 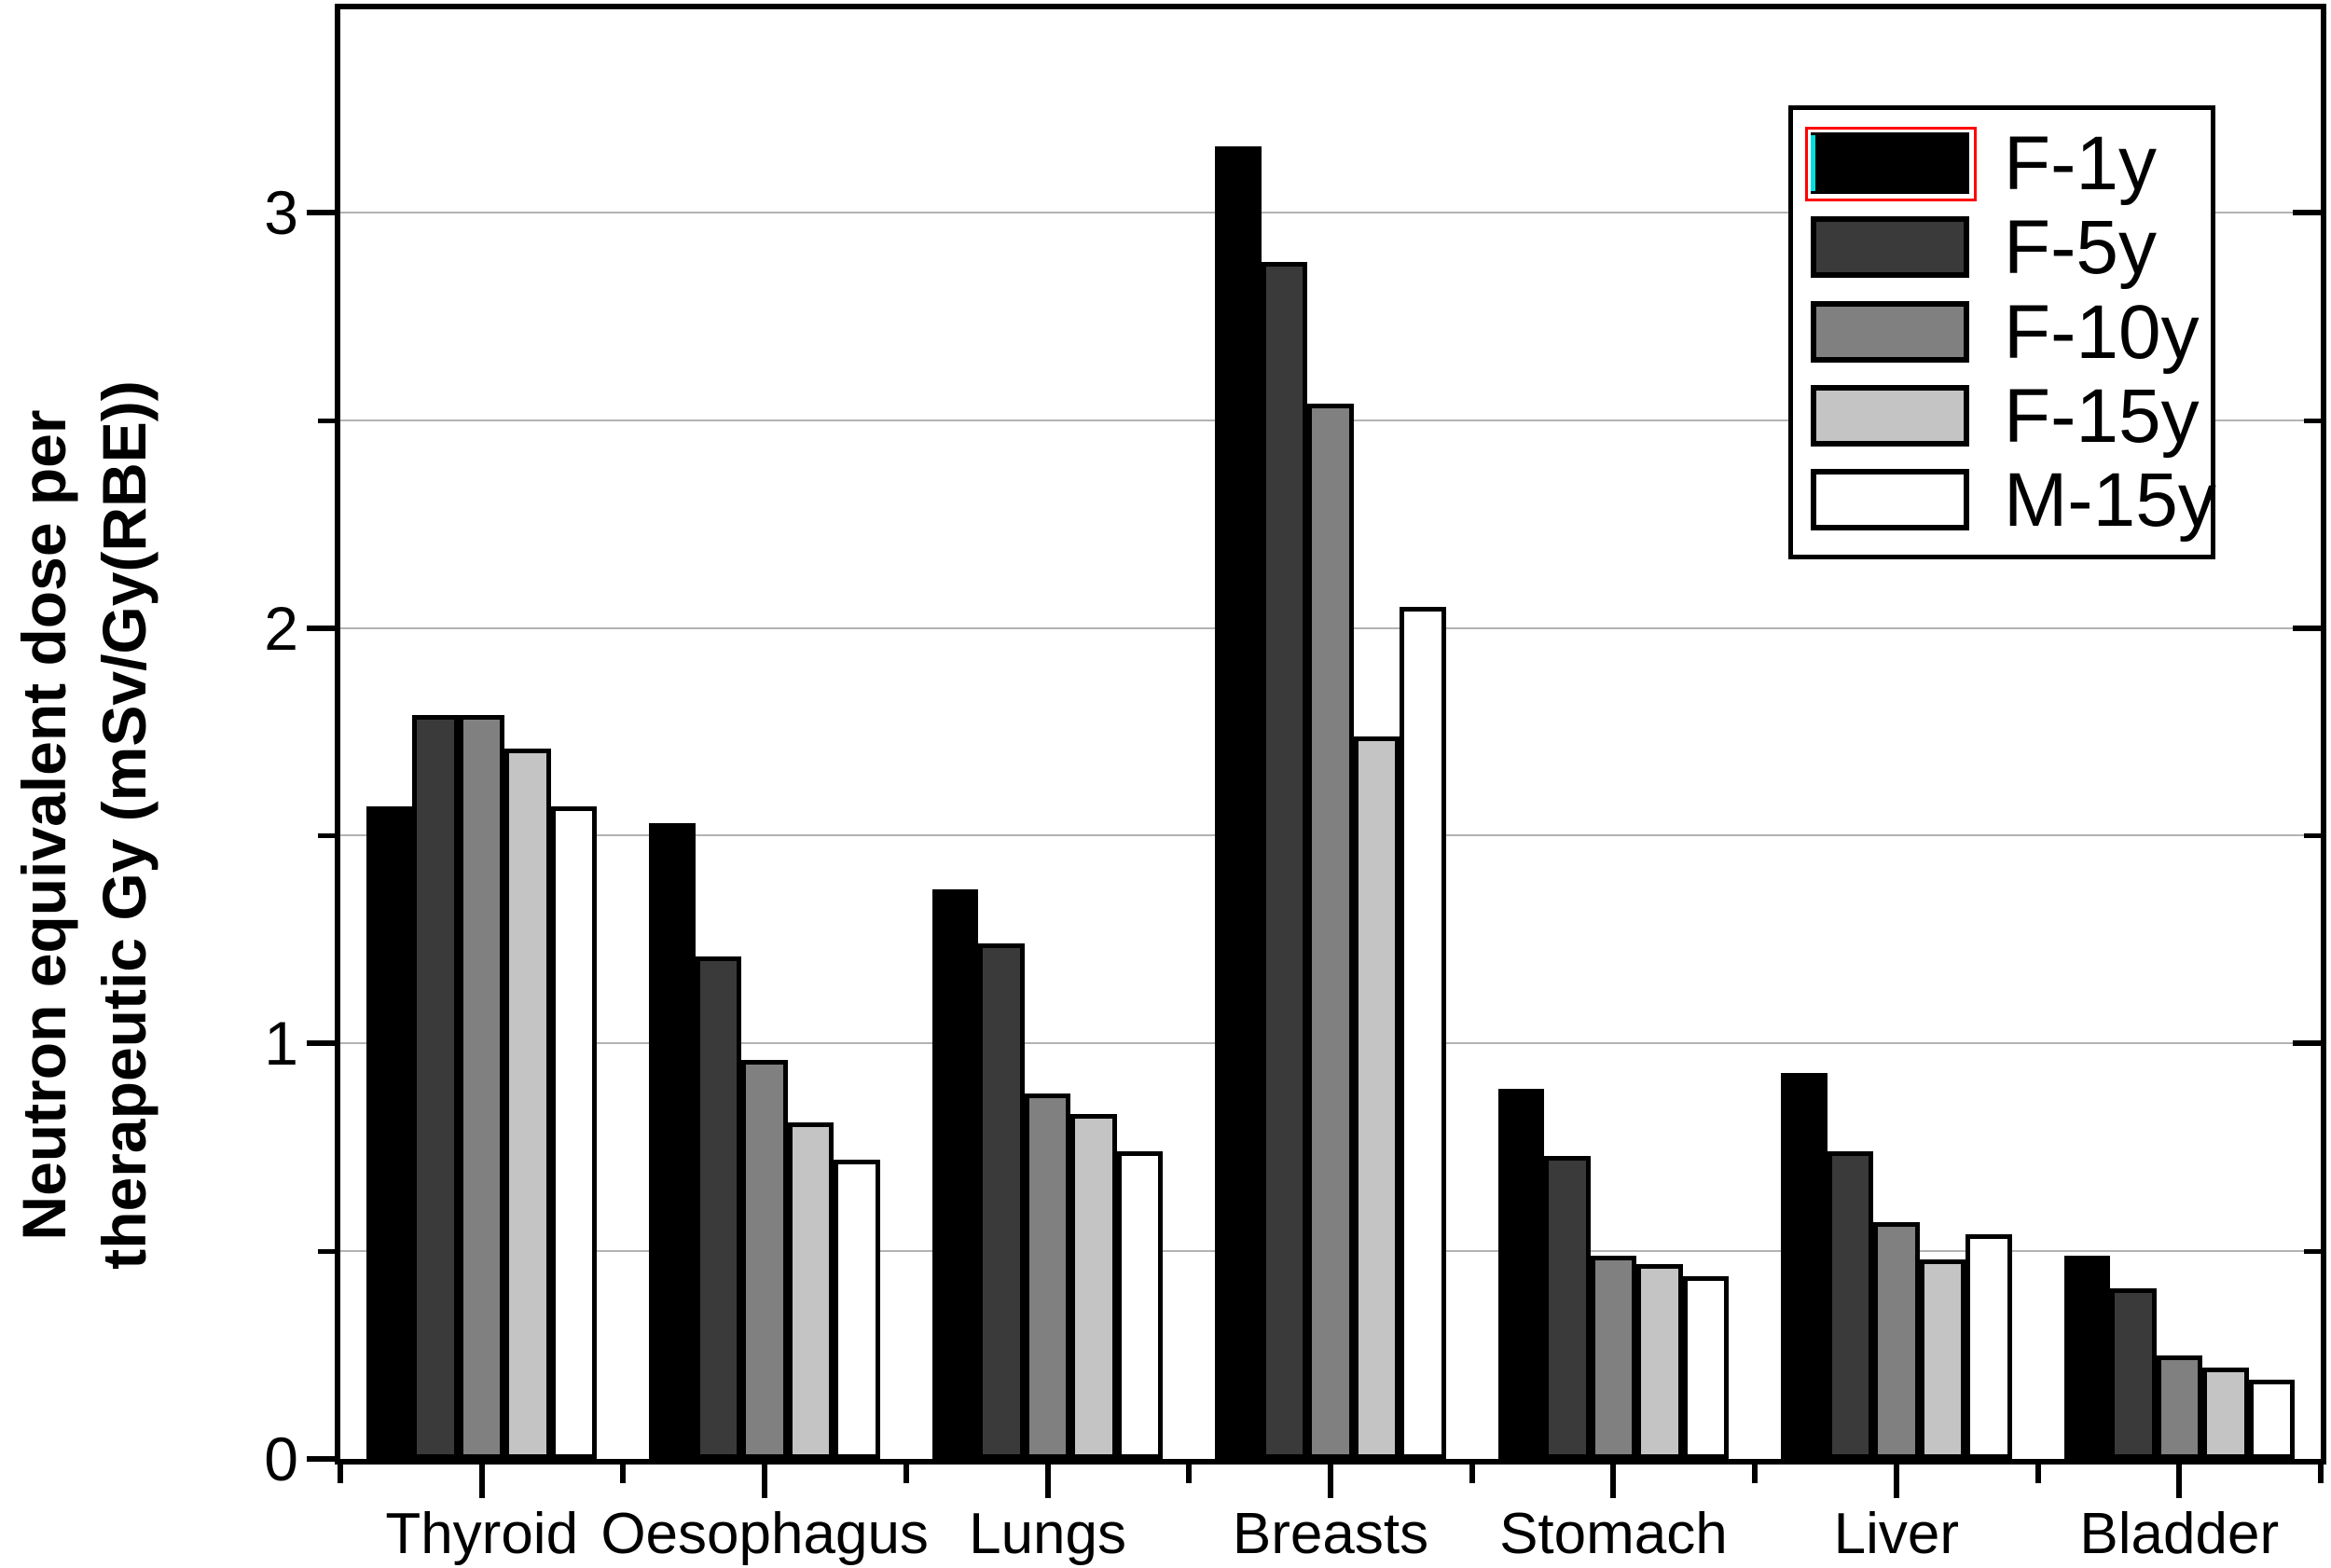 I want to click on bar-f-10y-liver, so click(x=1896, y=1340).